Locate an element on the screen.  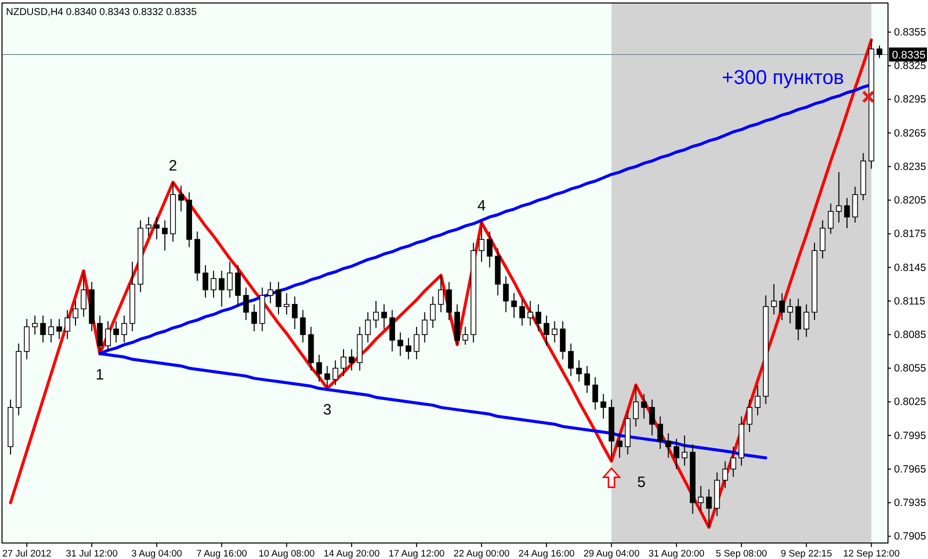
x-tick-label: 12 Sep 12:00 is located at coordinates (871, 553).